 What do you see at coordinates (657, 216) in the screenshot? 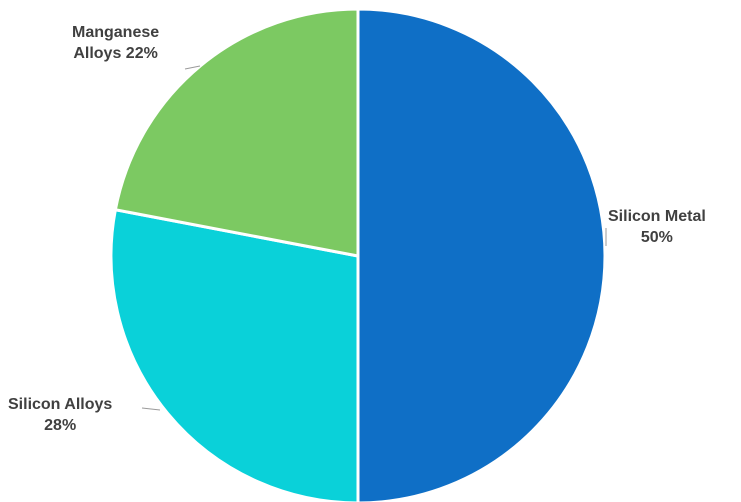
I see `data-label-silicon-metal-name: Silicon Metal` at bounding box center [657, 216].